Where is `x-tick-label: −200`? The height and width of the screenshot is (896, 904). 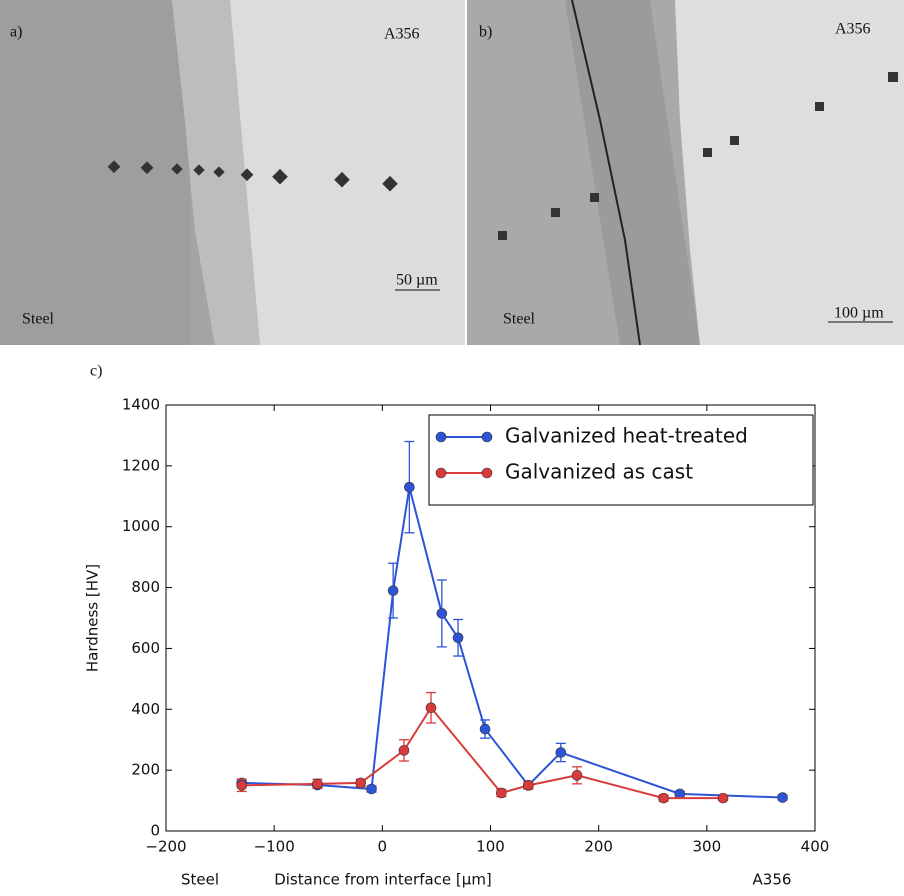 x-tick-label: −200 is located at coordinates (165, 847).